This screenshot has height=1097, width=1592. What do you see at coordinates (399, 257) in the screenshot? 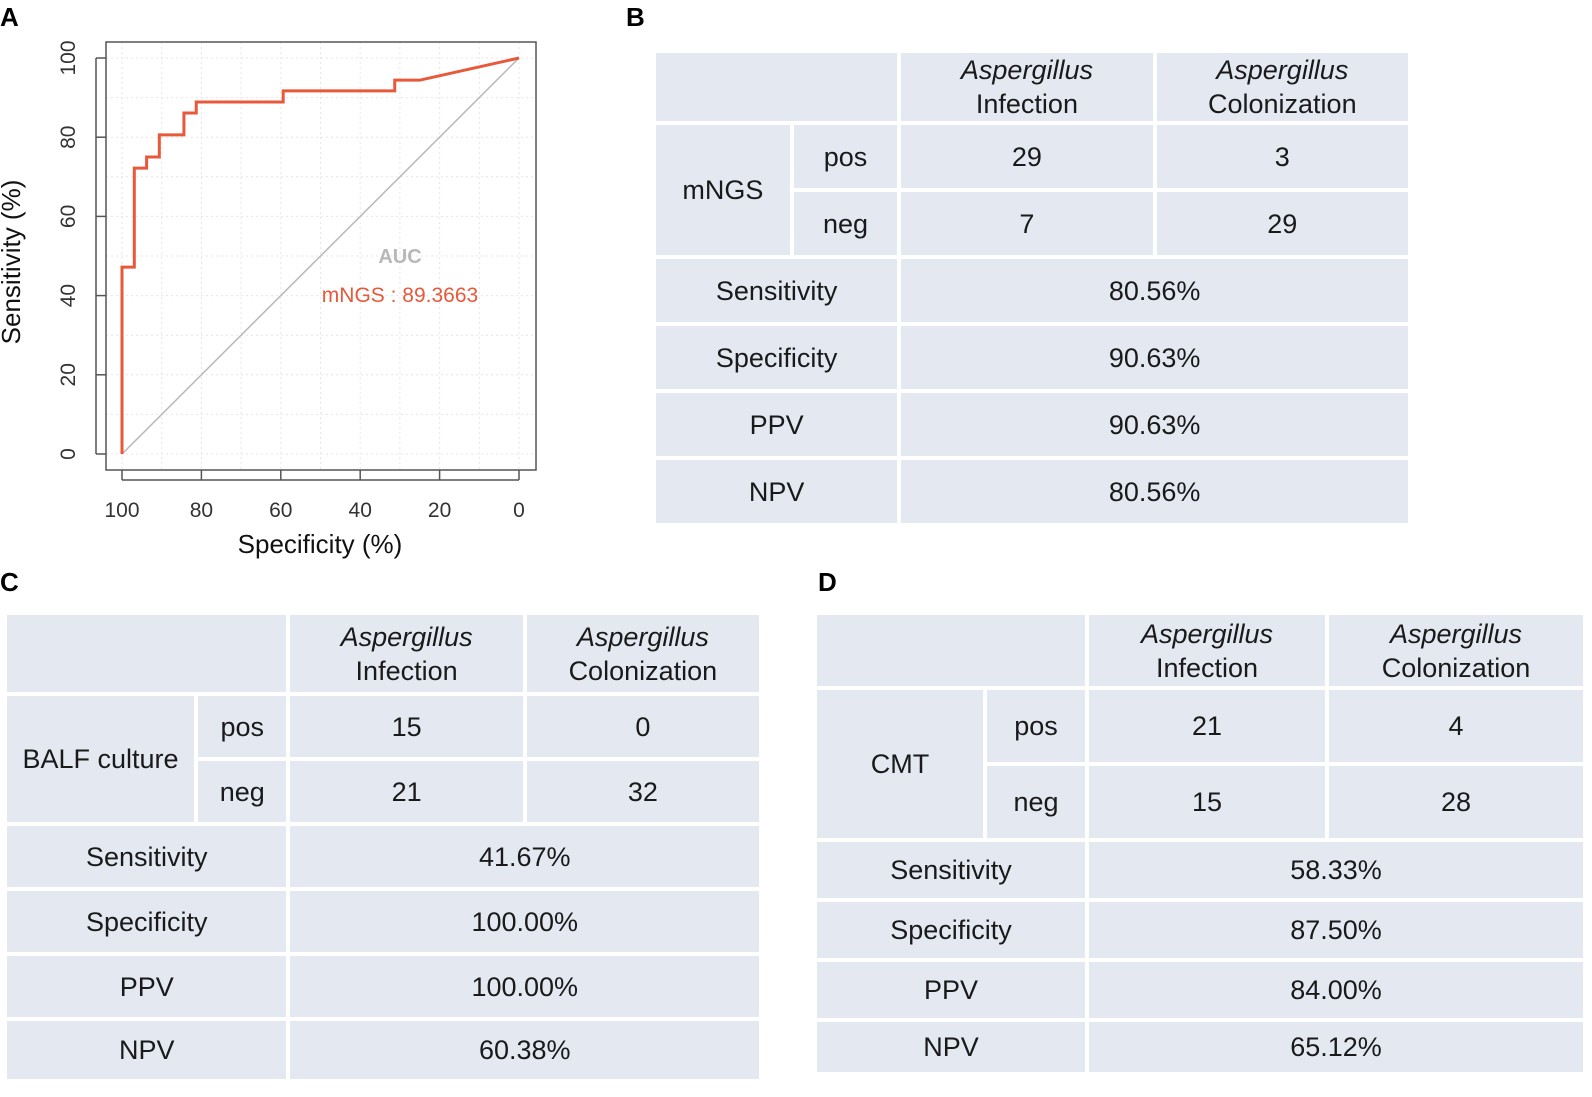
I see `auc-title: AUC` at bounding box center [399, 257].